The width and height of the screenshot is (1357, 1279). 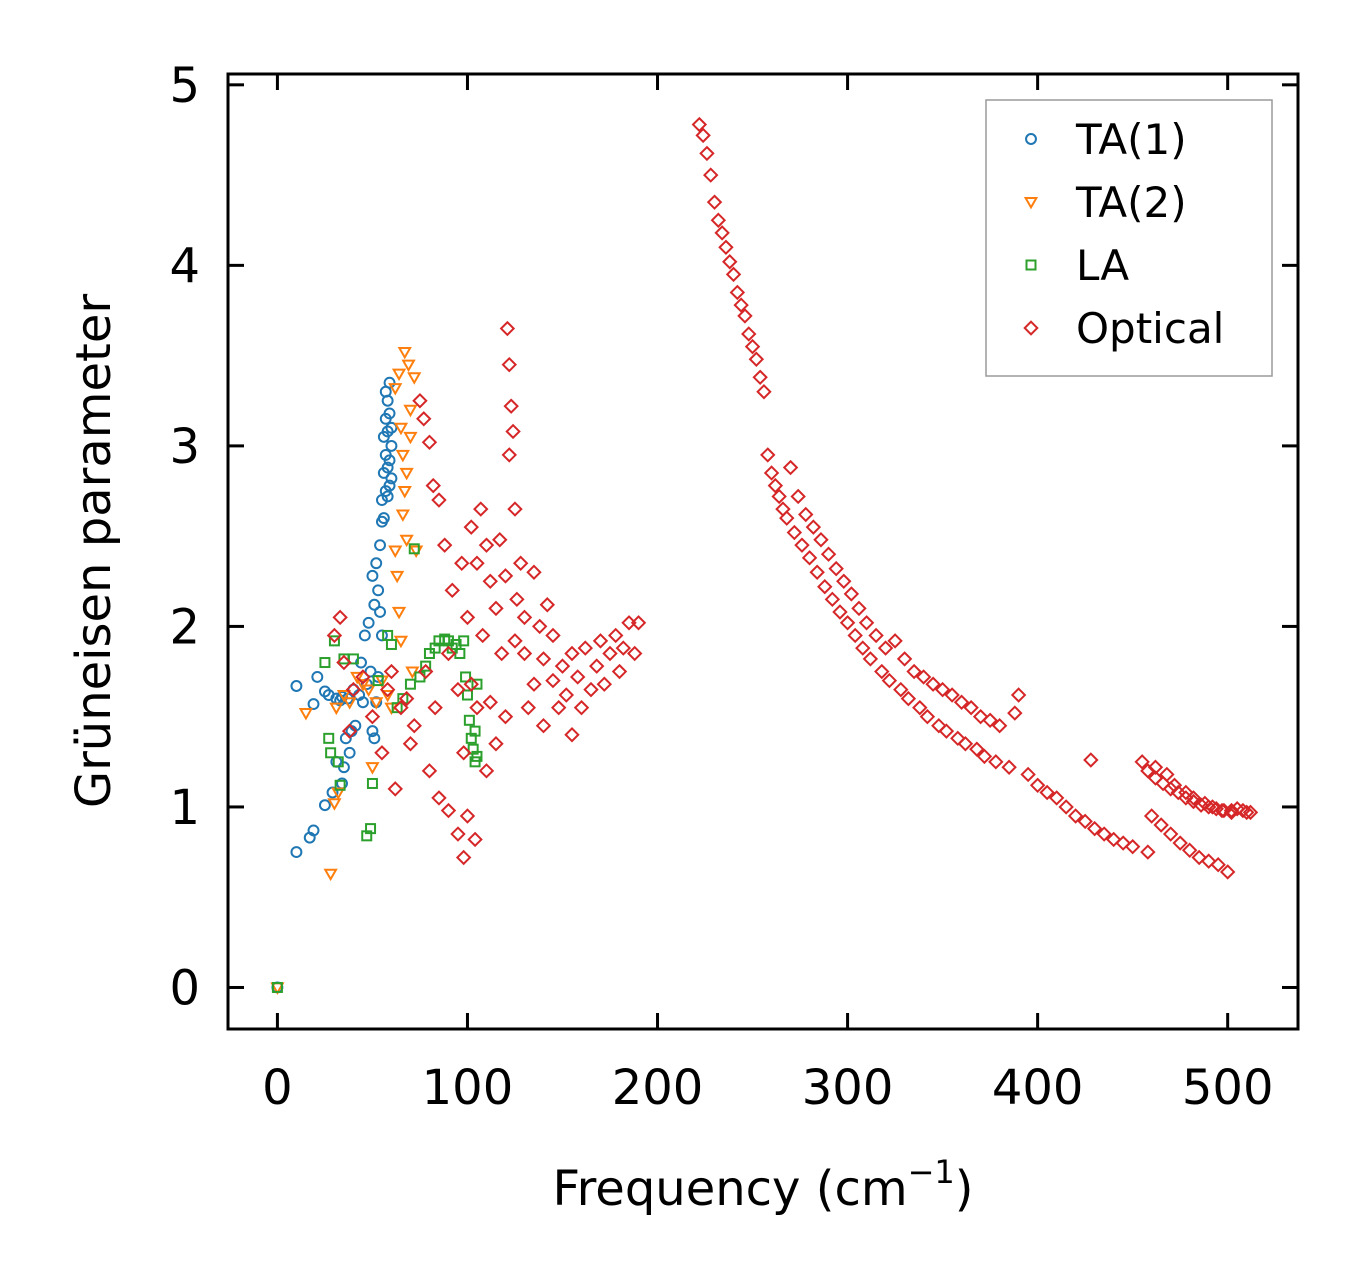 What do you see at coordinates (1129, 238) in the screenshot?
I see `legend: TA(1) TA(2) LA Optical` at bounding box center [1129, 238].